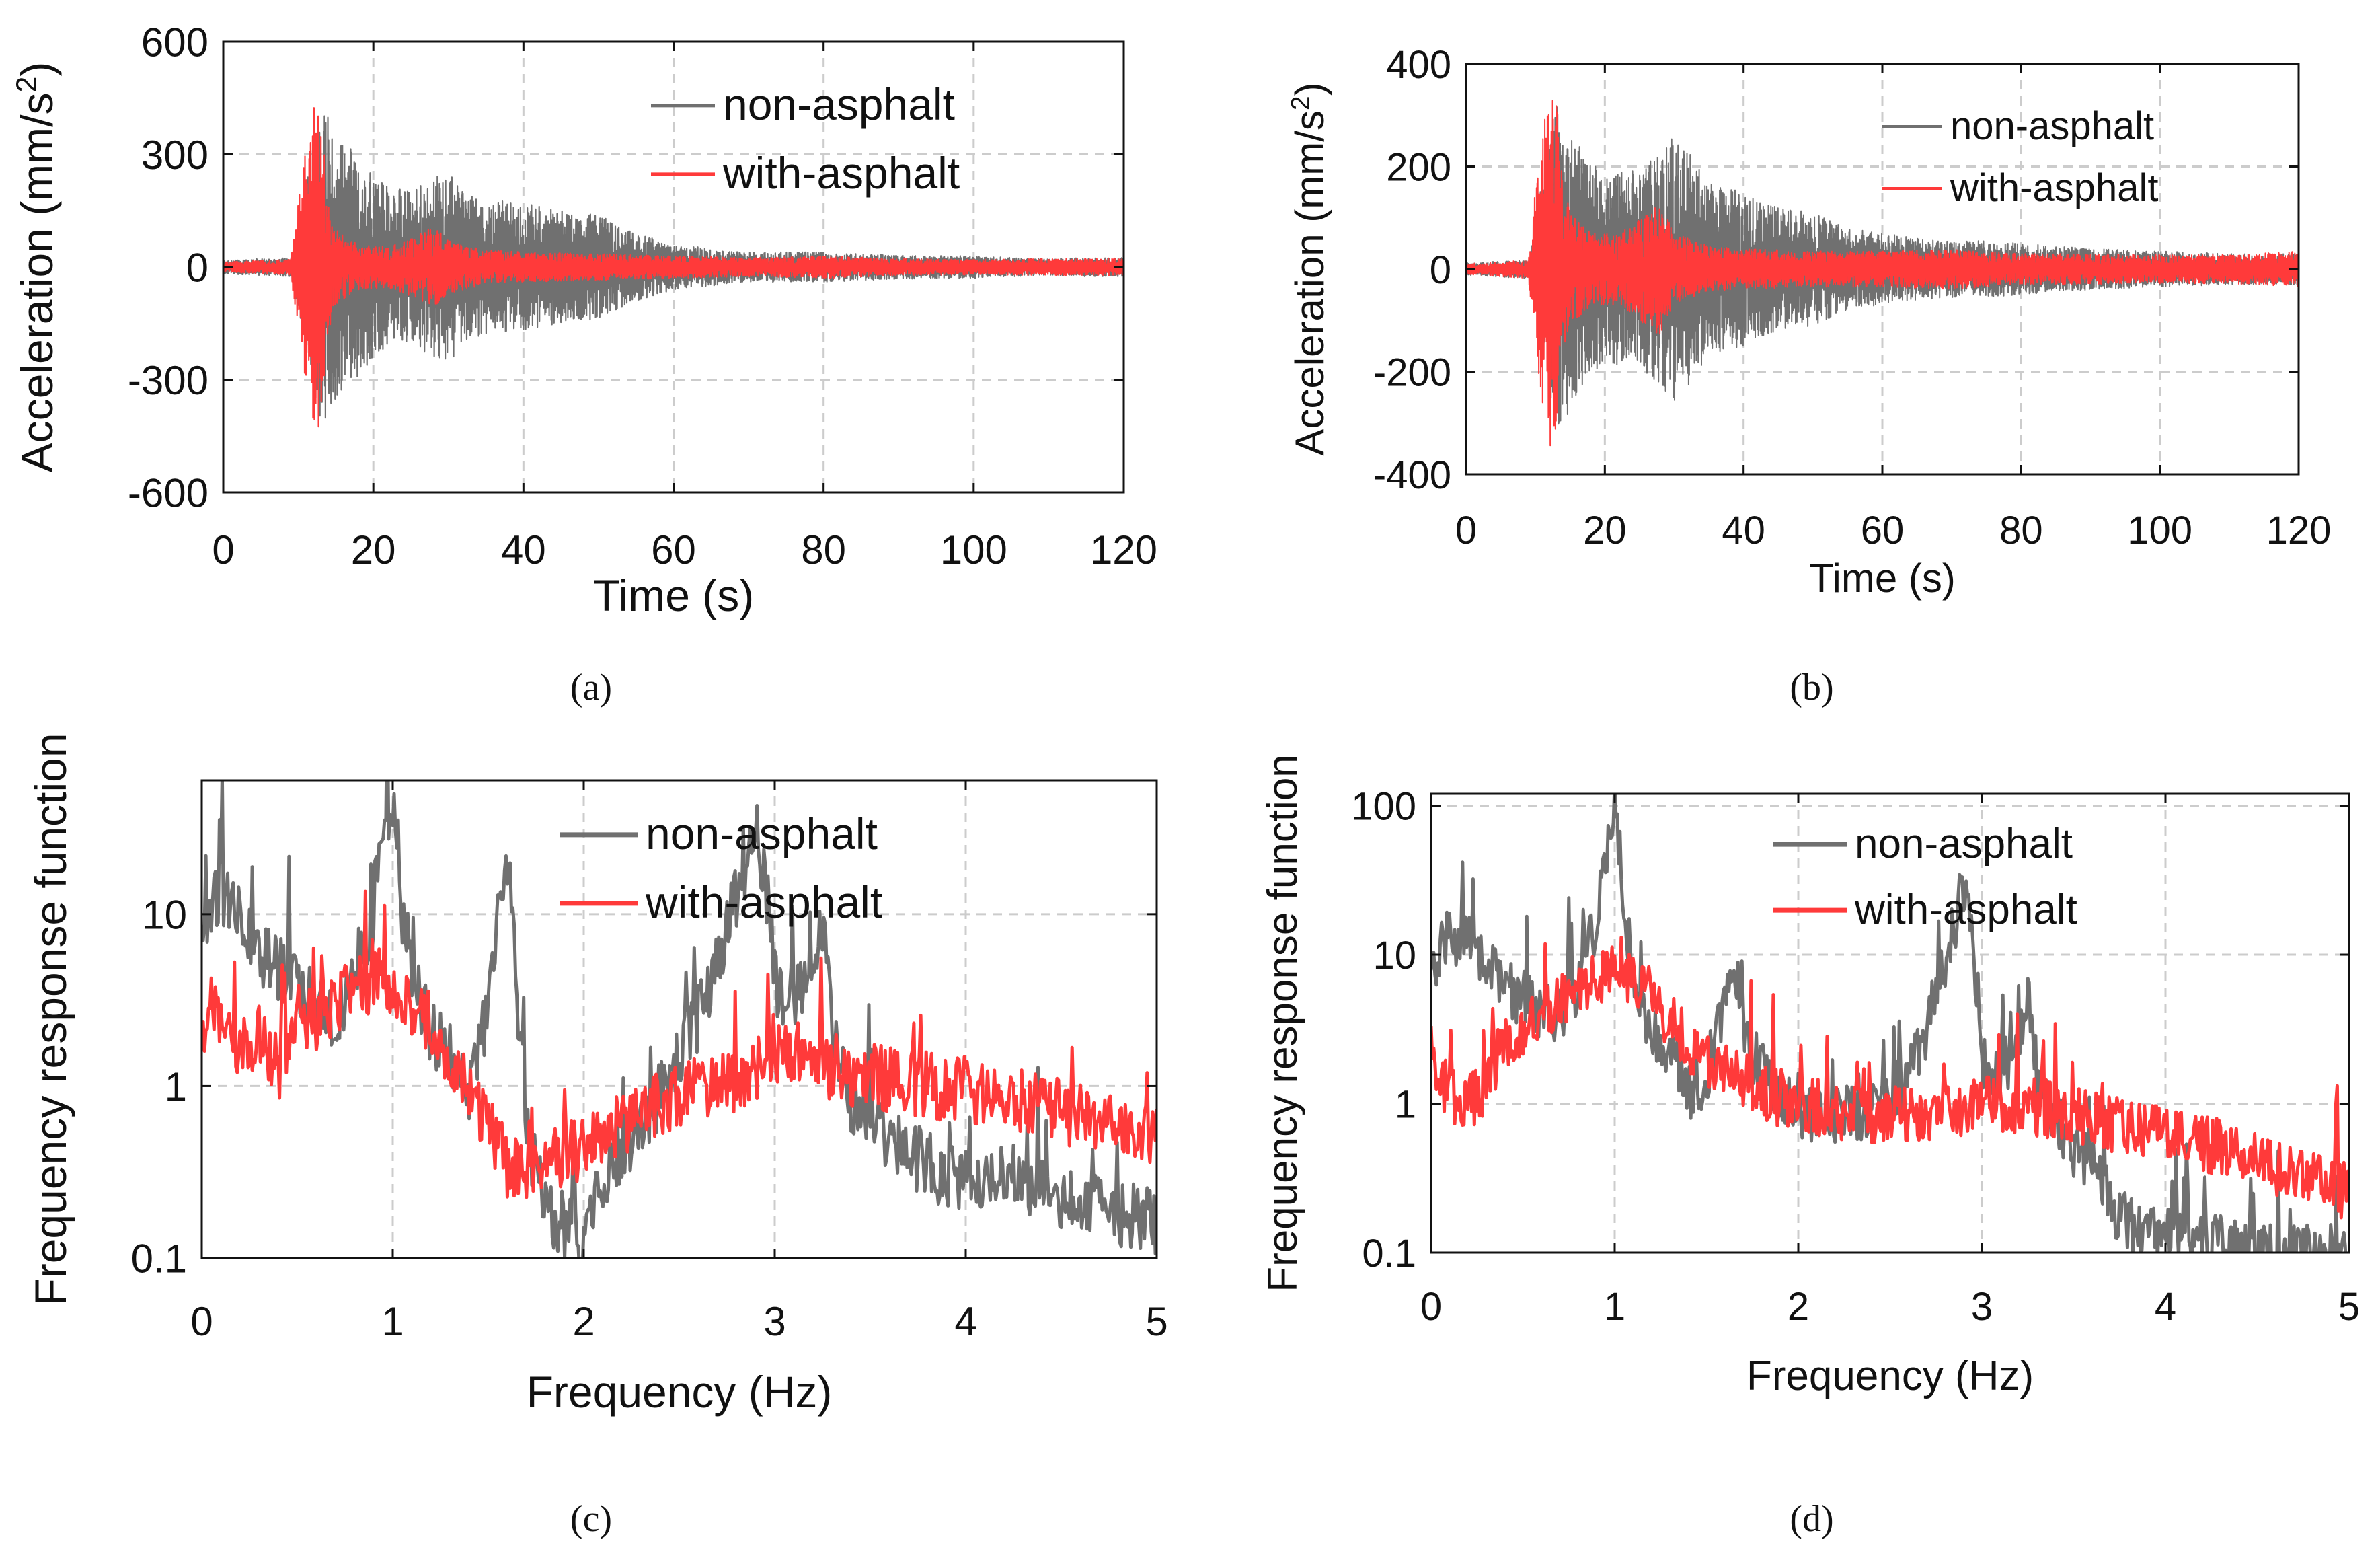 This screenshot has height=1556, width=2380. What do you see at coordinates (1419, 167) in the screenshot?
I see `y-tick-label: 200` at bounding box center [1419, 167].